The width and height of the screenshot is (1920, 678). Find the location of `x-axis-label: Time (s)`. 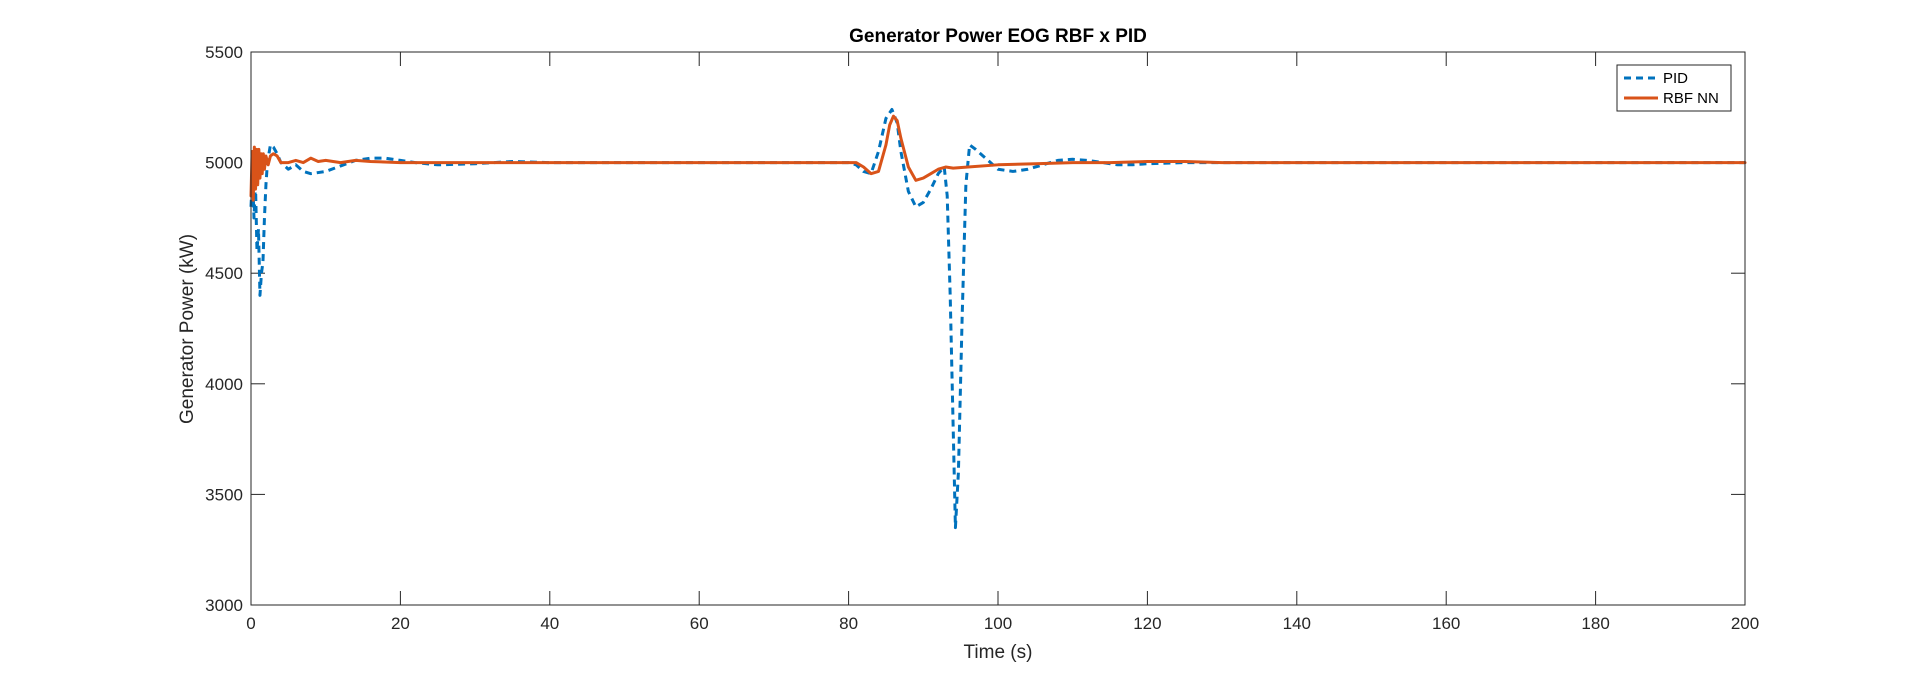

x-axis-label: Time (s) is located at coordinates (998, 652).